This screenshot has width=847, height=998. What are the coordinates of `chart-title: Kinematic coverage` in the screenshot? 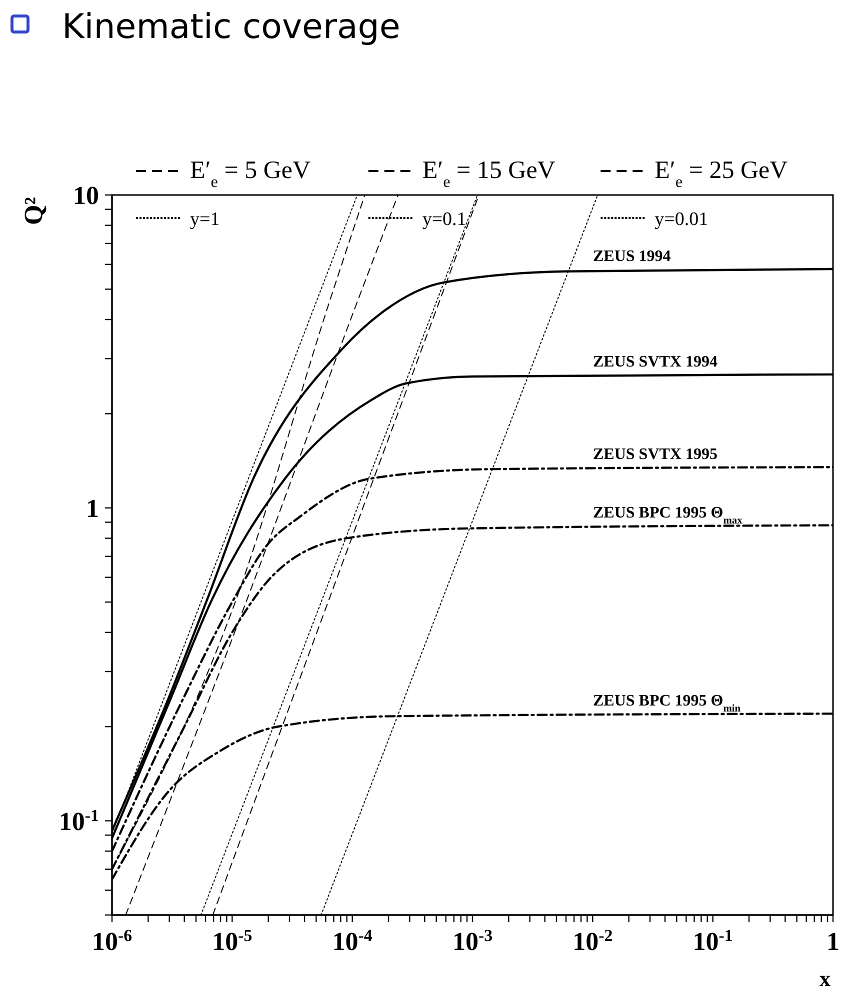 It's located at (231, 27).